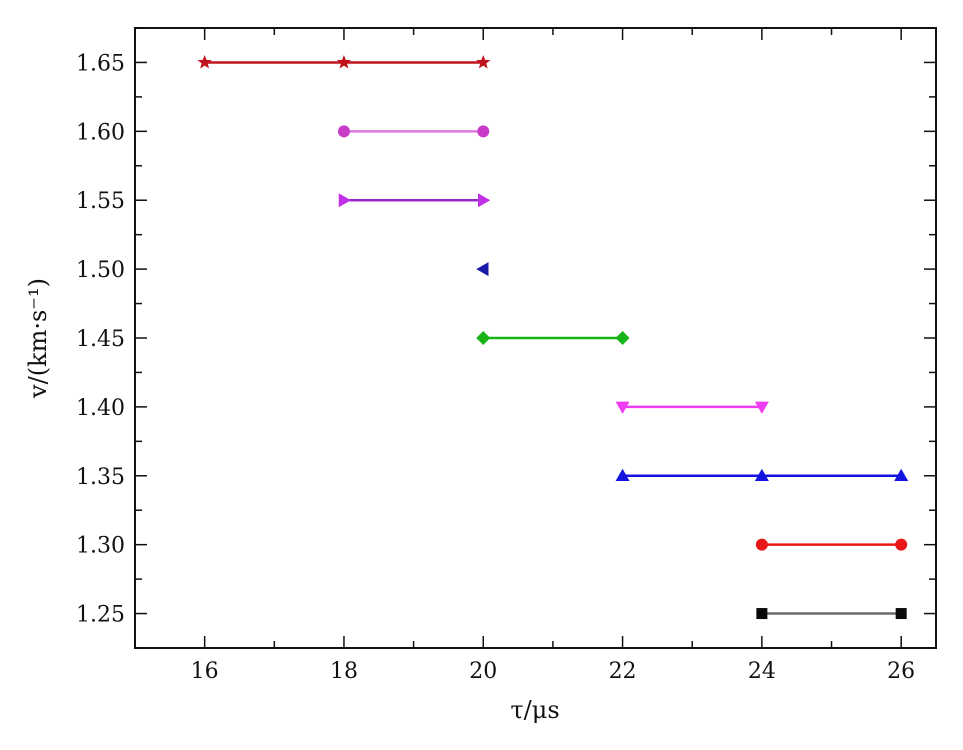  What do you see at coordinates (762, 671) in the screenshot?
I see `x-tick-label: 24` at bounding box center [762, 671].